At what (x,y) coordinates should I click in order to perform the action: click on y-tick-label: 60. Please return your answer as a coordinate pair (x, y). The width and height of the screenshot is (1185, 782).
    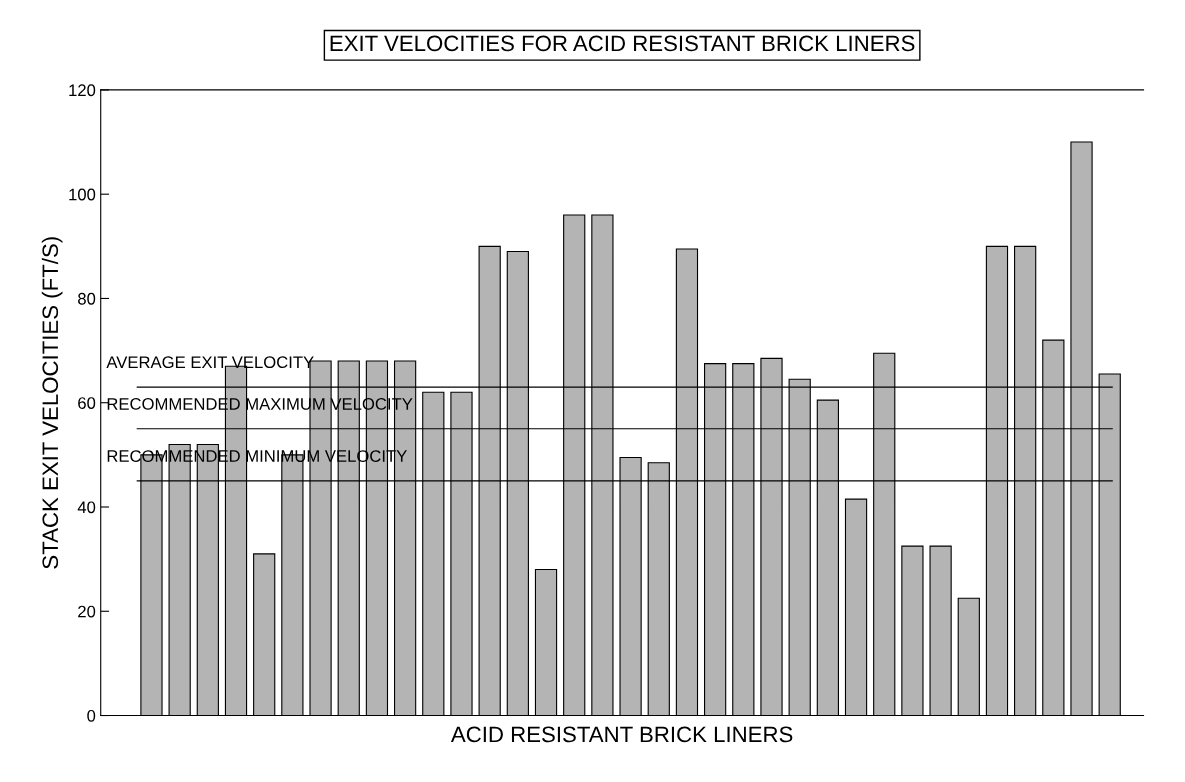
    Looking at the image, I should click on (87, 403).